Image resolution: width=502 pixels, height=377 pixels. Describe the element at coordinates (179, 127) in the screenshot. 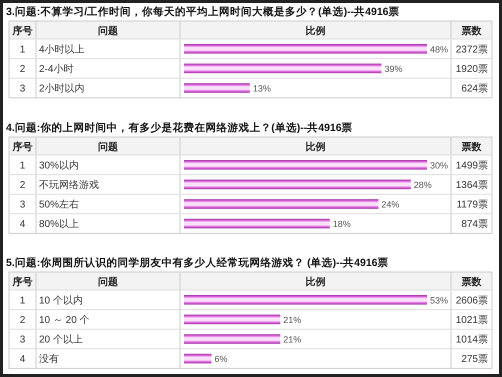

I see `chart-title: 4.问题:你的上网时间中，有多少是花费在网络游戏上？(单选)--共4916票` at that location.